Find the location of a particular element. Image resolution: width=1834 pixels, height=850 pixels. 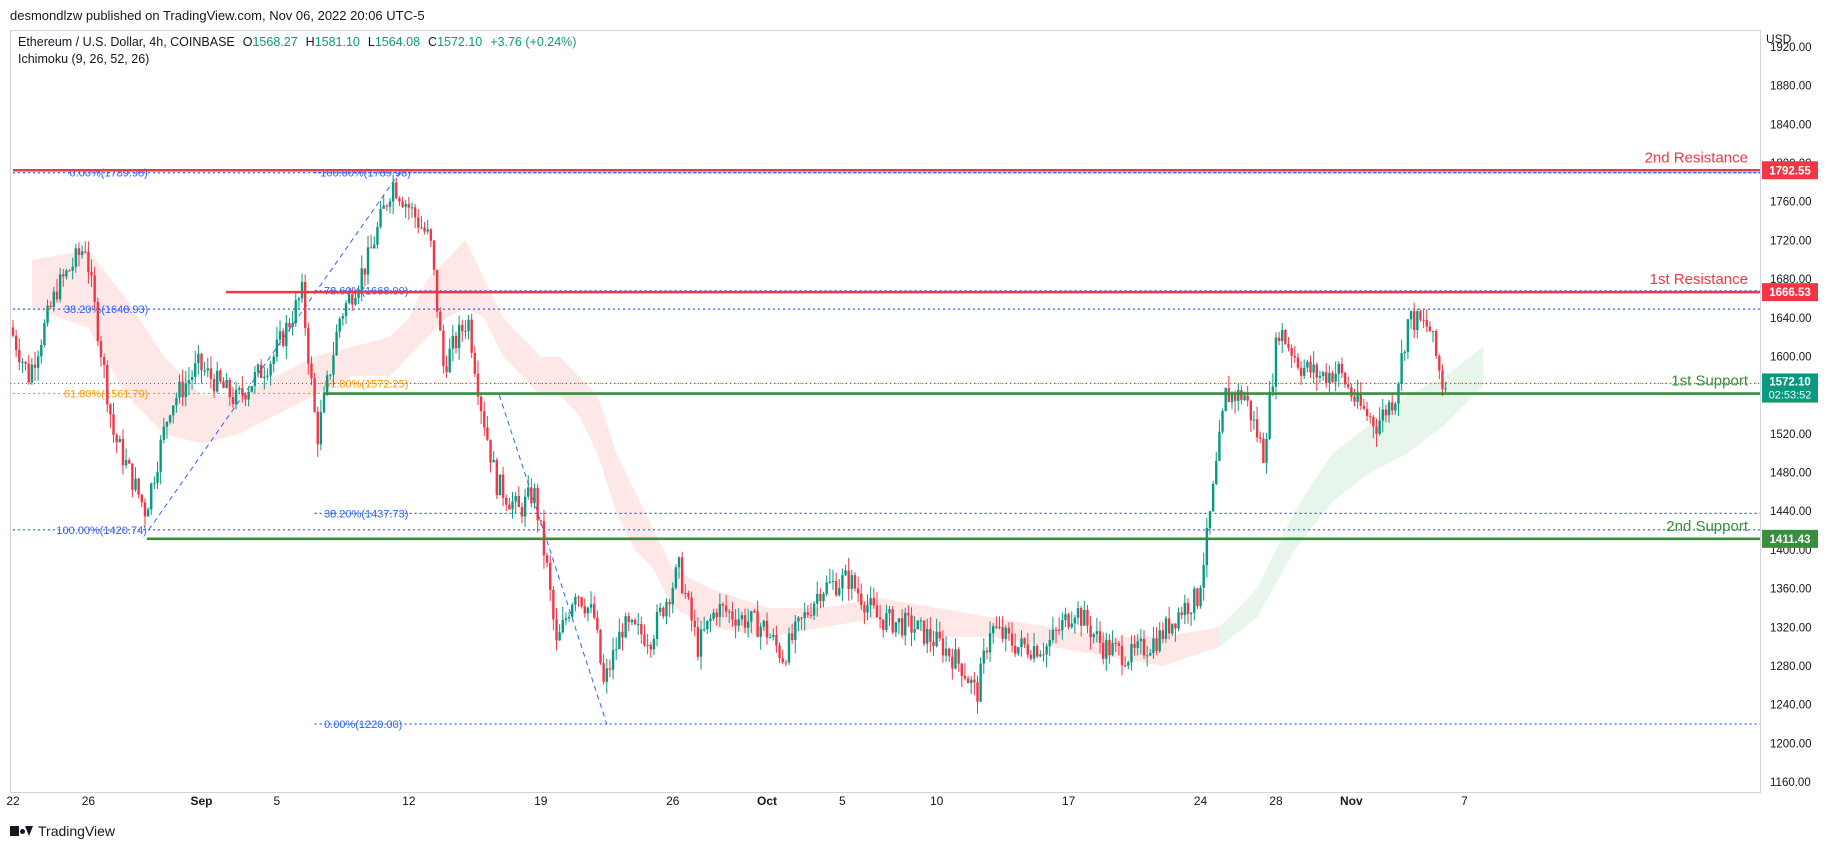

legend-symbol: Ethereum / U.S. Dollar, 4h, COINBASE is located at coordinates (126, 42).